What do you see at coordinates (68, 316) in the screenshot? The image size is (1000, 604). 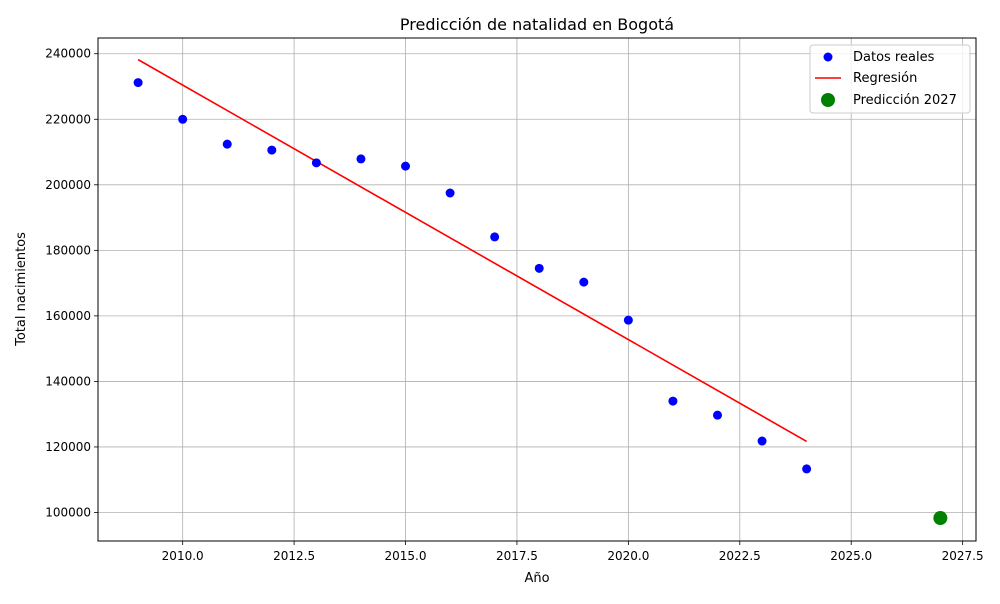 I see `y-tick-label: 160000` at bounding box center [68, 316].